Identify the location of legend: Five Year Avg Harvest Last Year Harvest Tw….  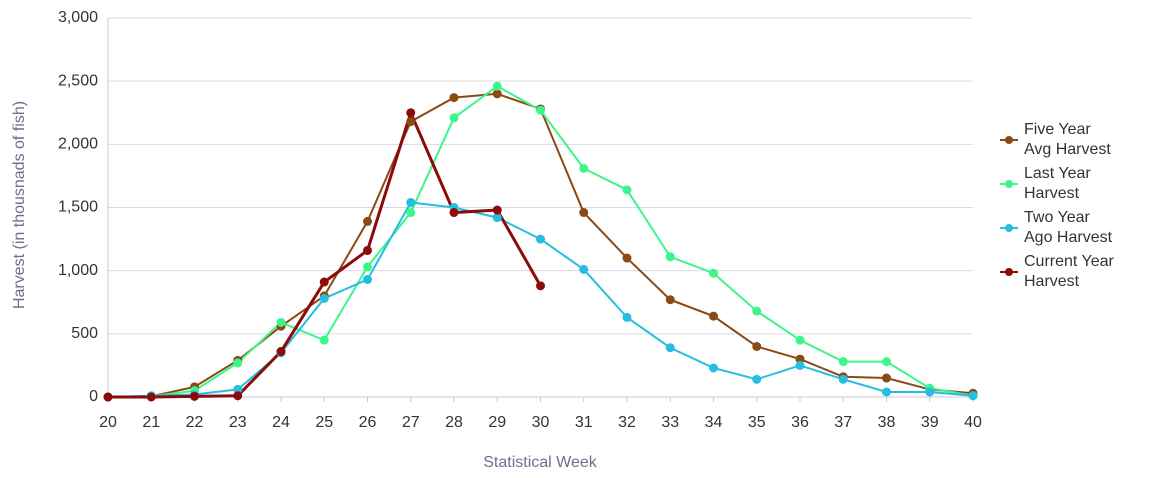
(1060, 208).